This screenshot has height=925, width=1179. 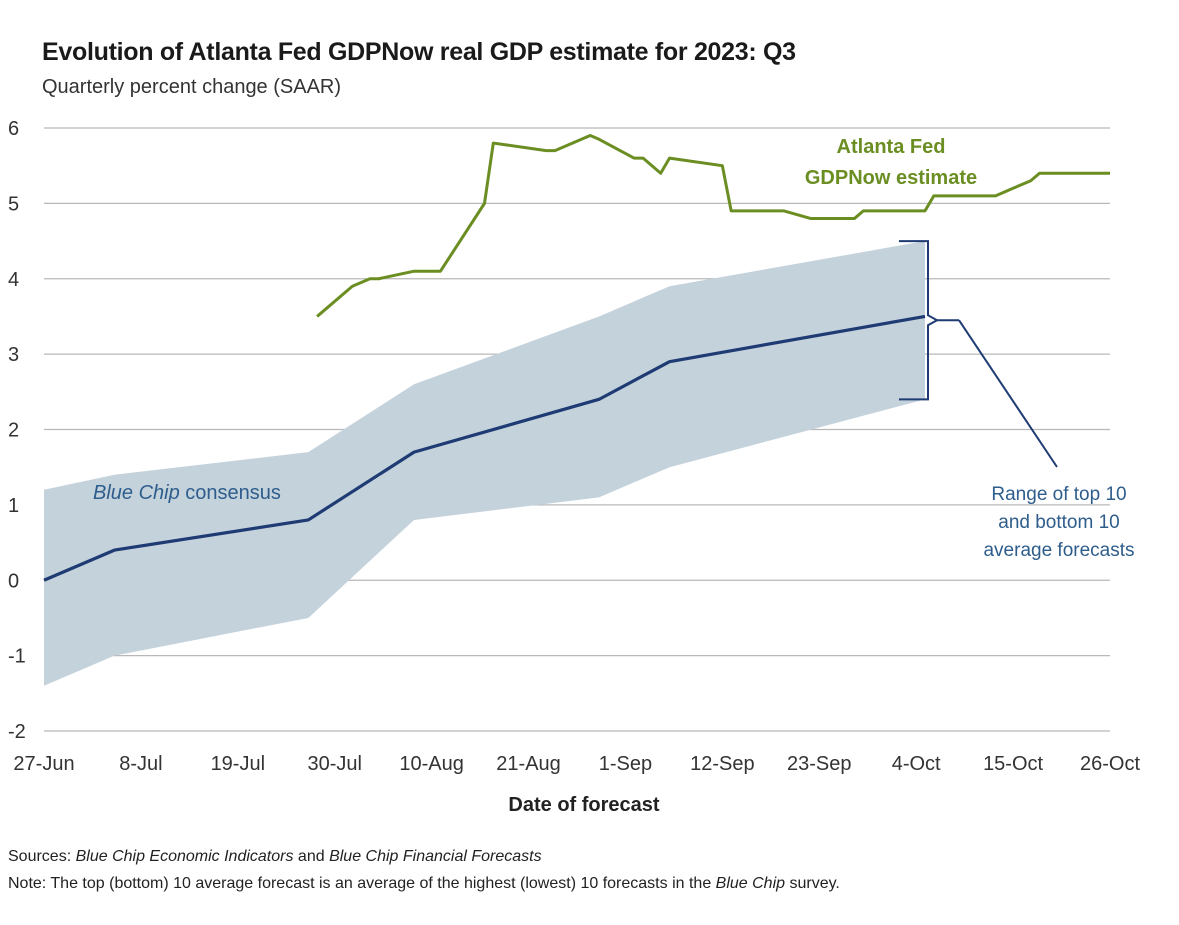 I want to click on y-tick-label: 4, so click(x=13, y=280).